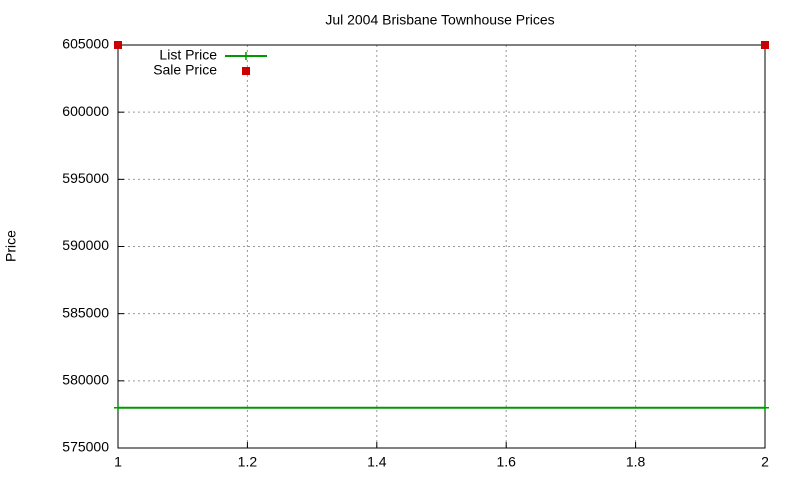 The image size is (800, 480). I want to click on x-tick-label: 1.2, so click(248, 462).